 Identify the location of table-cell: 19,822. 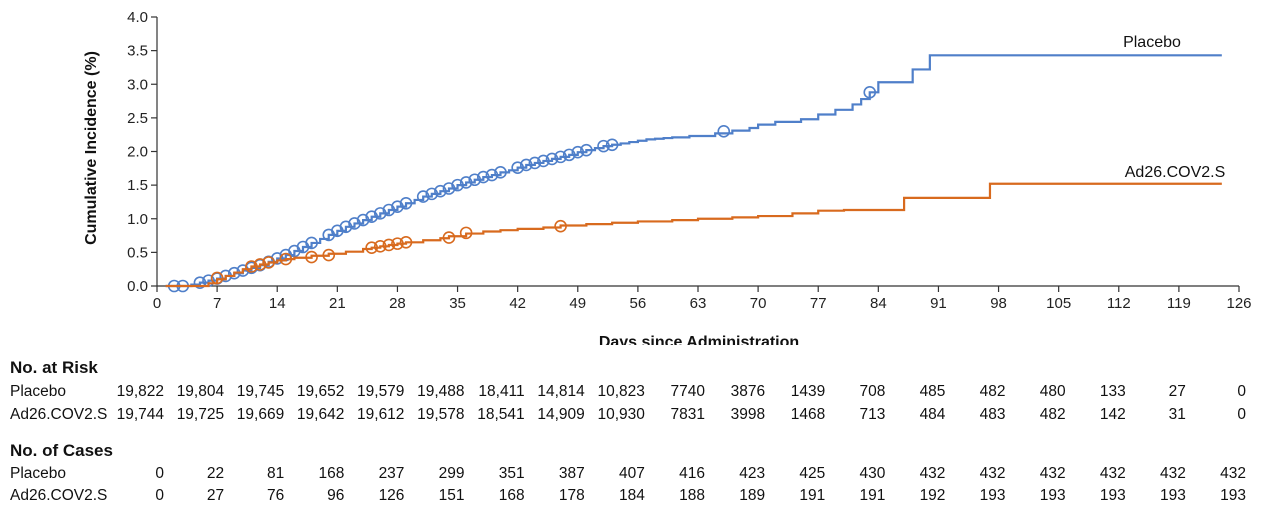
(140, 391).